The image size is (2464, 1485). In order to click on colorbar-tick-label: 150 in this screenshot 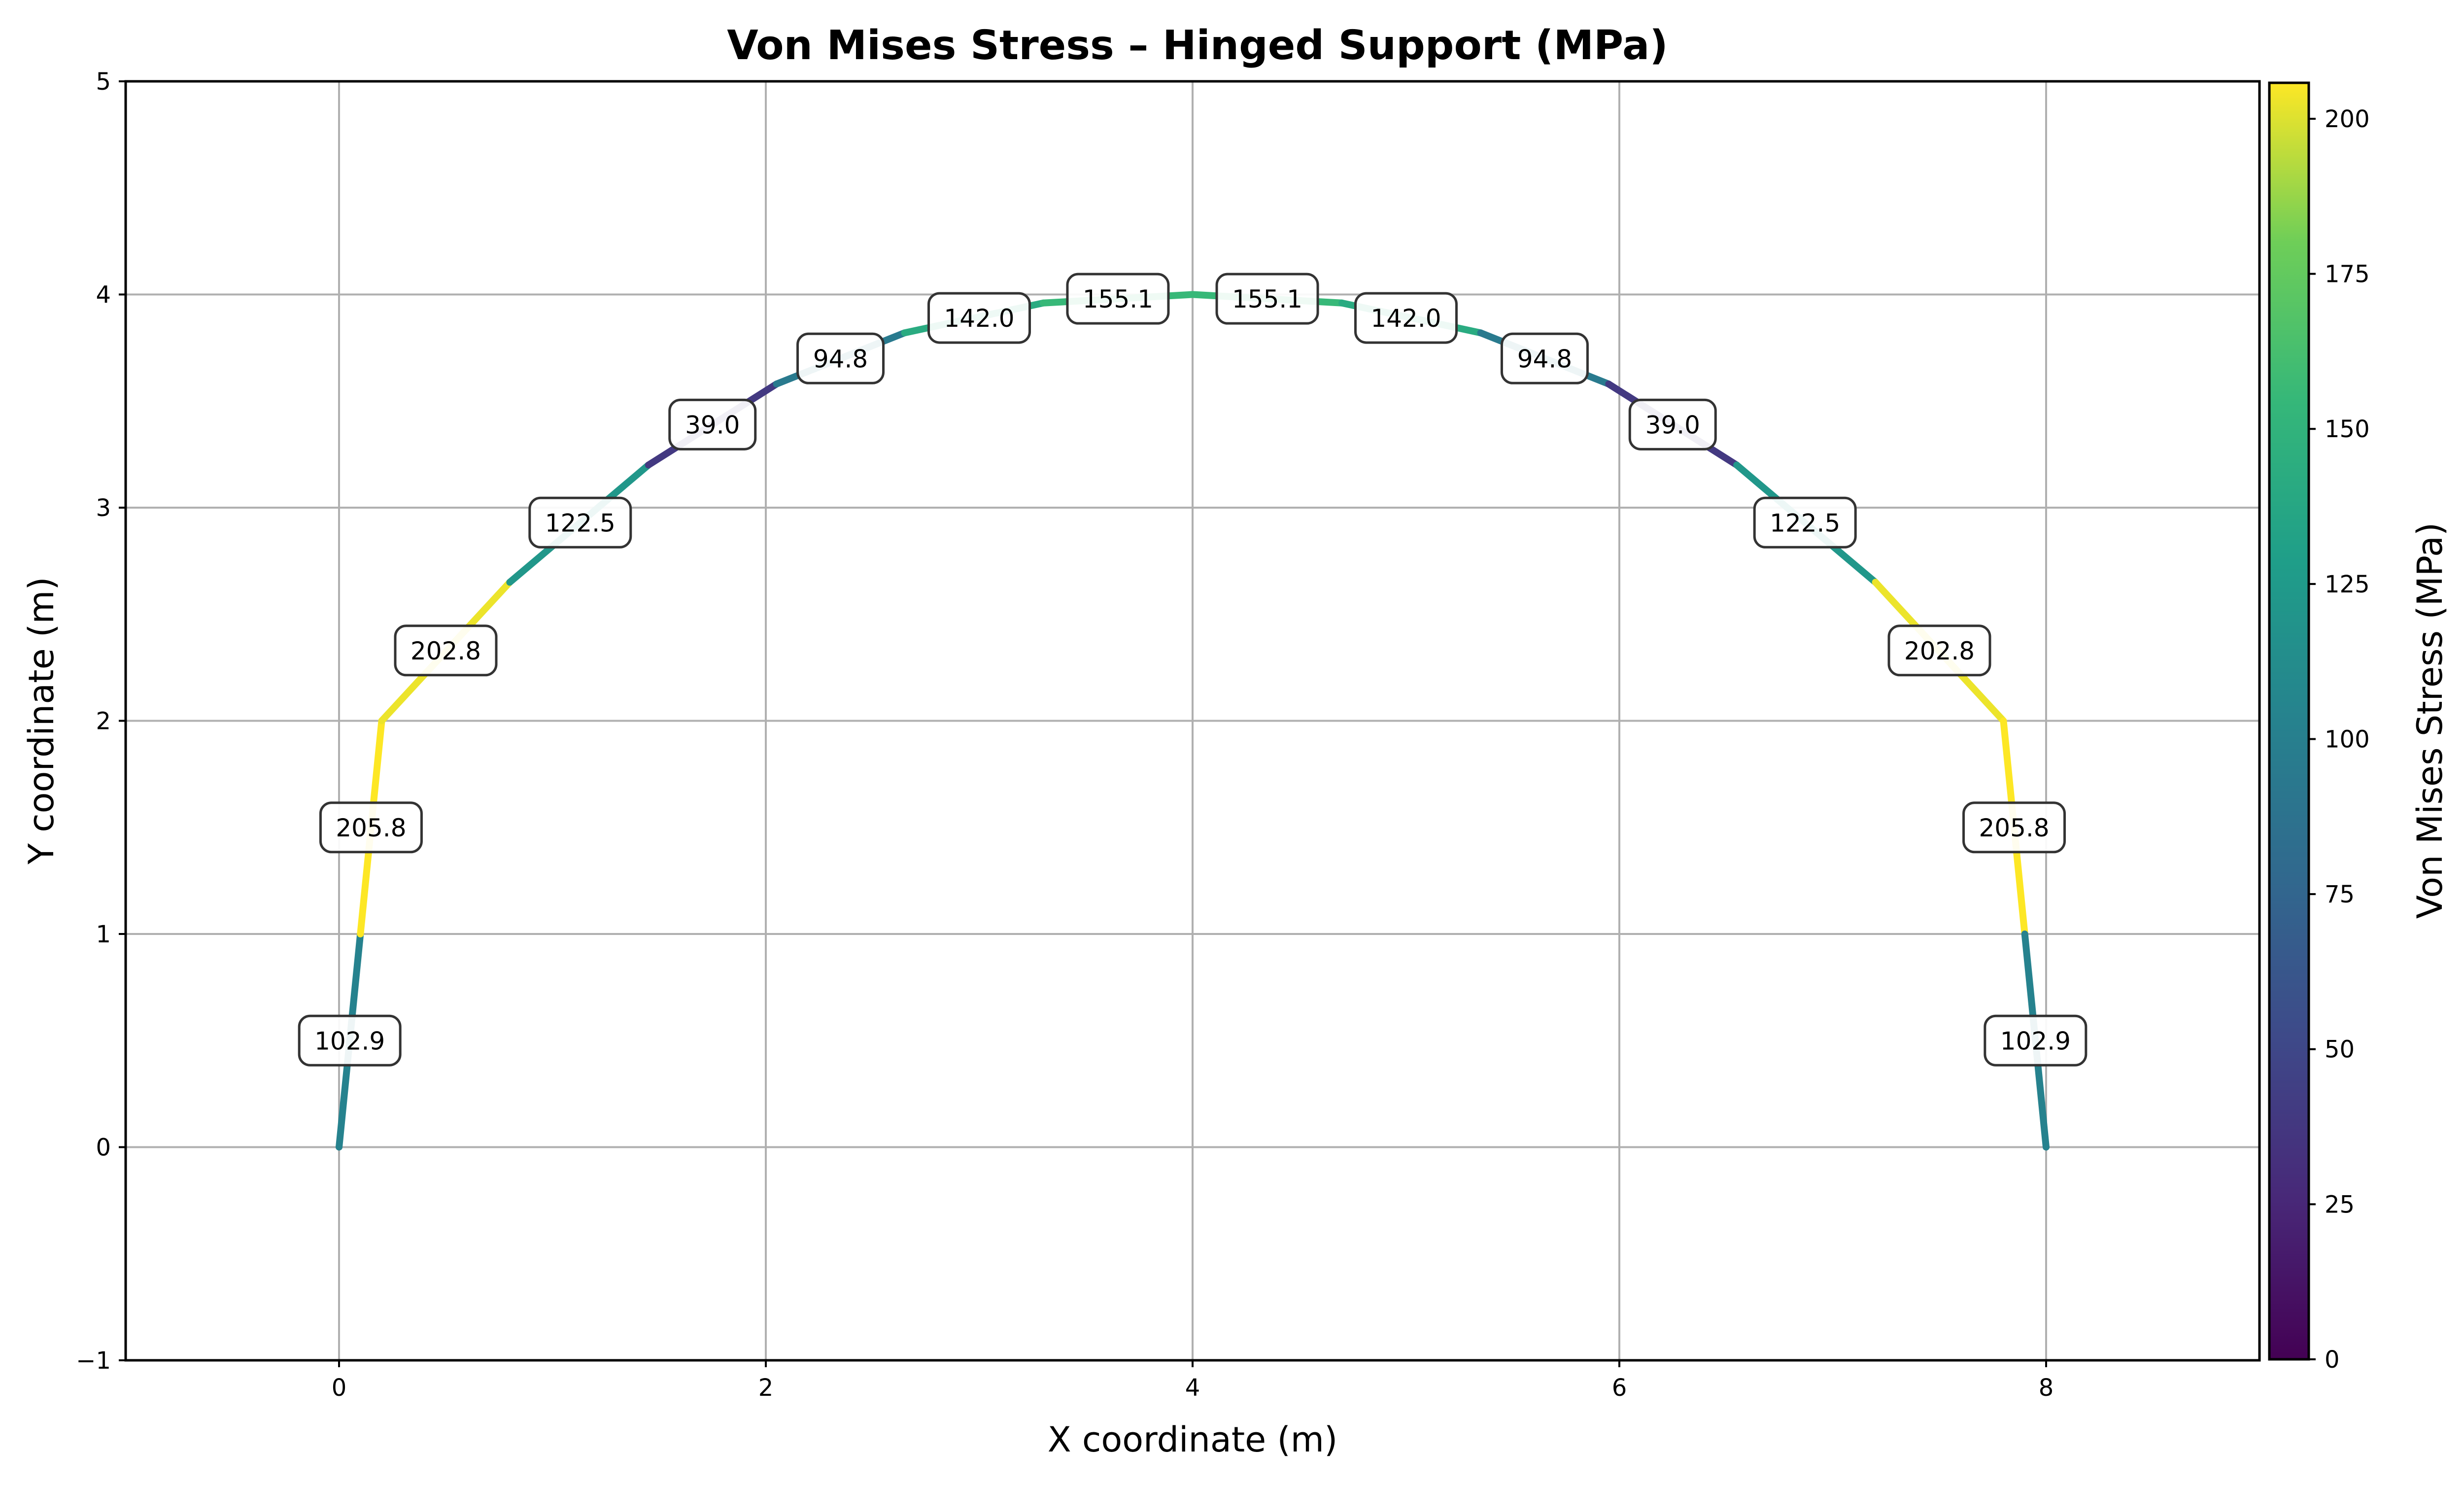, I will do `click(2347, 429)`.